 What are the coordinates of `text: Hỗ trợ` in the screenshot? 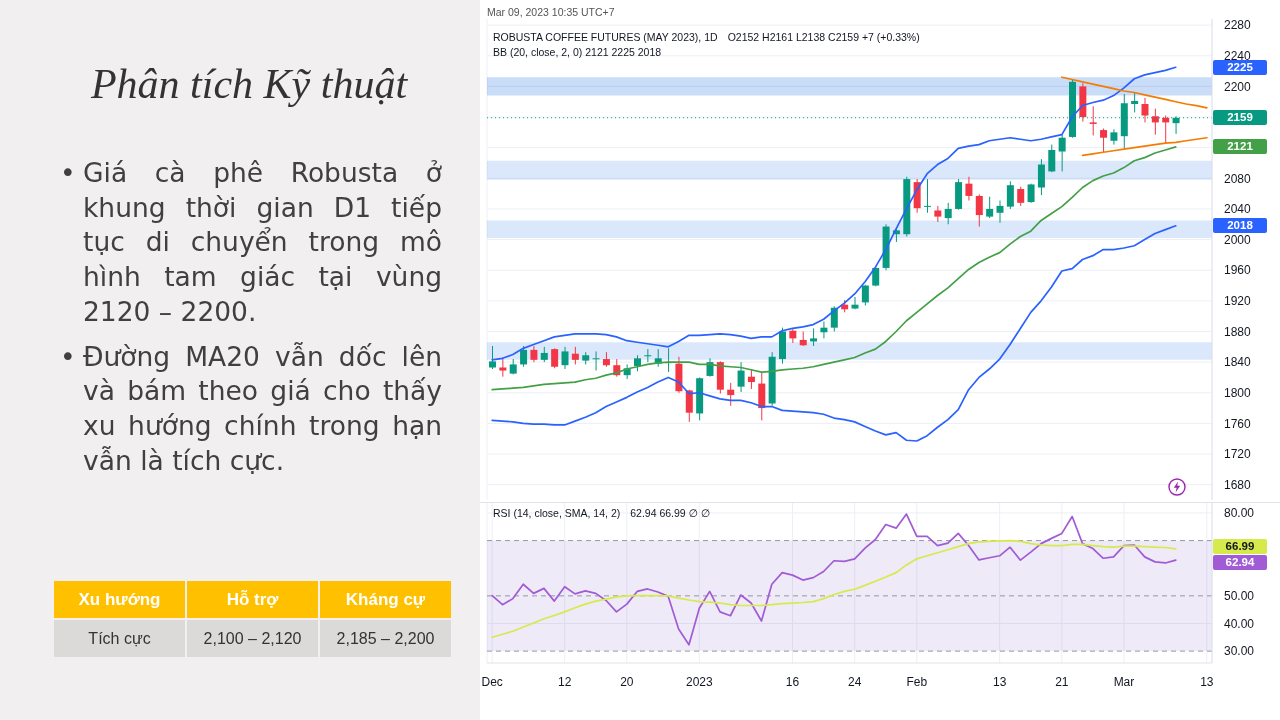 It's located at (252, 599).